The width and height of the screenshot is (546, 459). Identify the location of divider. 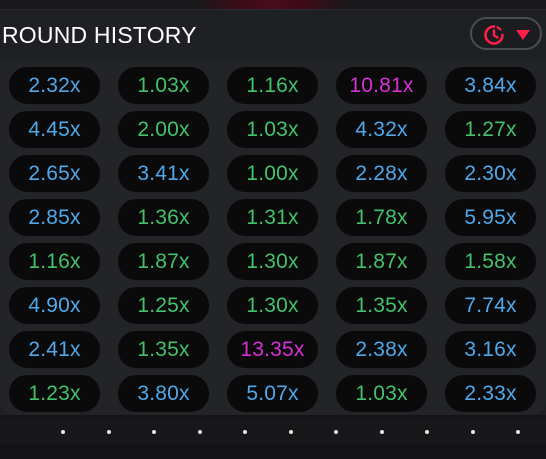
(273, 417).